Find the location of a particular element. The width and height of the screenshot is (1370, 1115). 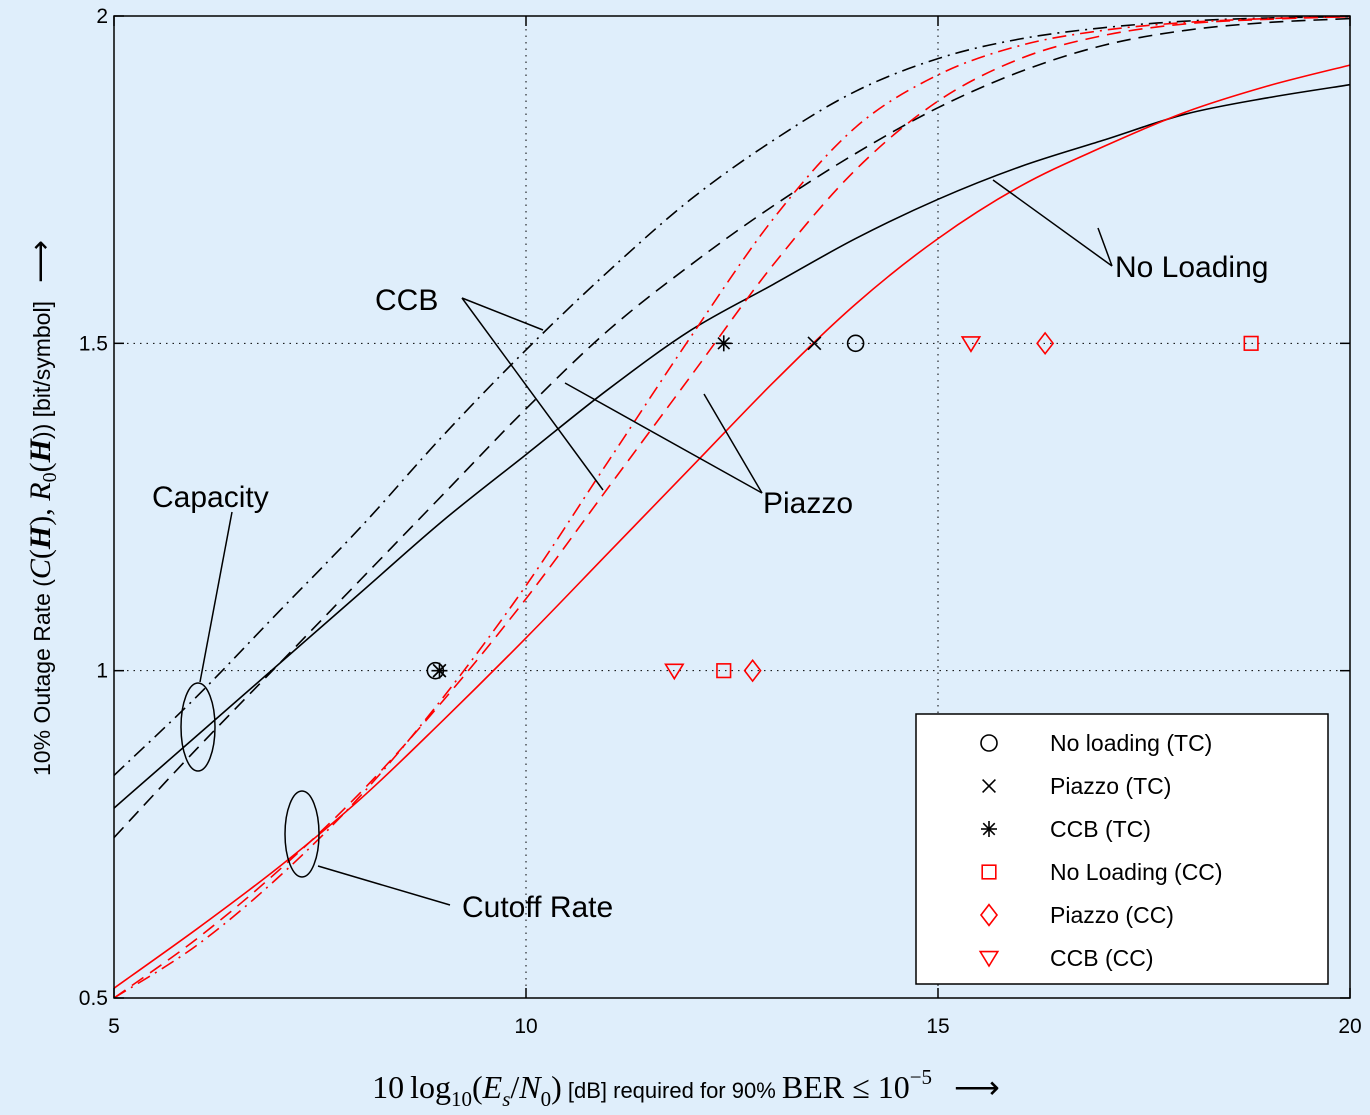

x-tick-label: 15 is located at coordinates (937, 1026).